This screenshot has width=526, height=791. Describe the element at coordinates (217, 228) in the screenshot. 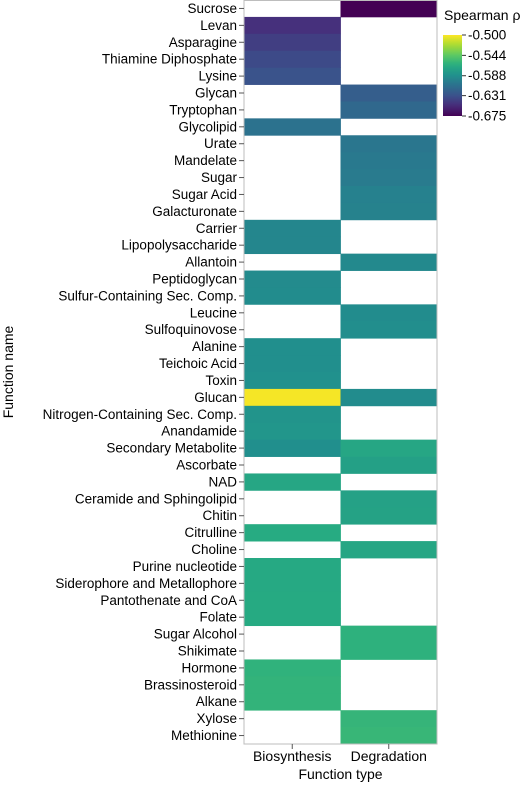

I see `row-label: Carrier` at that location.